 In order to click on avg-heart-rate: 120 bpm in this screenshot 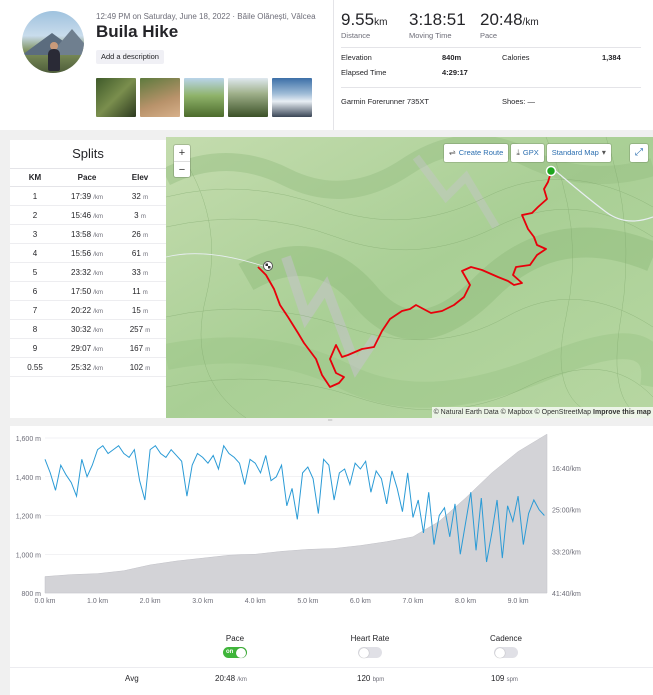, I will do `click(371, 678)`.